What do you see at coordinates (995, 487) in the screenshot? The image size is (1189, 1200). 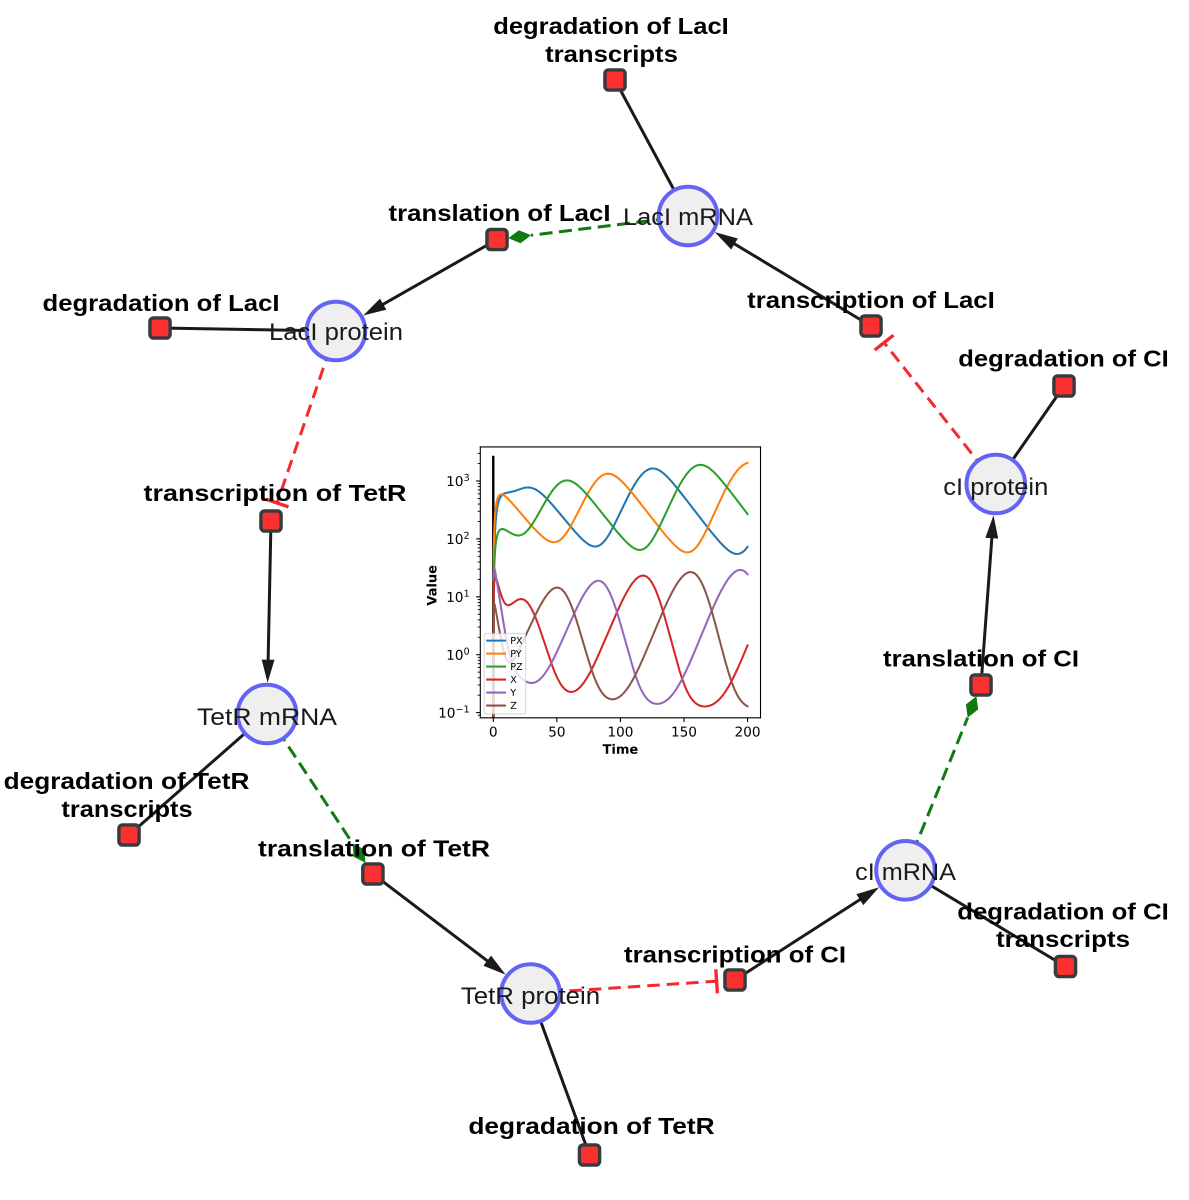 I see `svg-text: cI protein` at bounding box center [995, 487].